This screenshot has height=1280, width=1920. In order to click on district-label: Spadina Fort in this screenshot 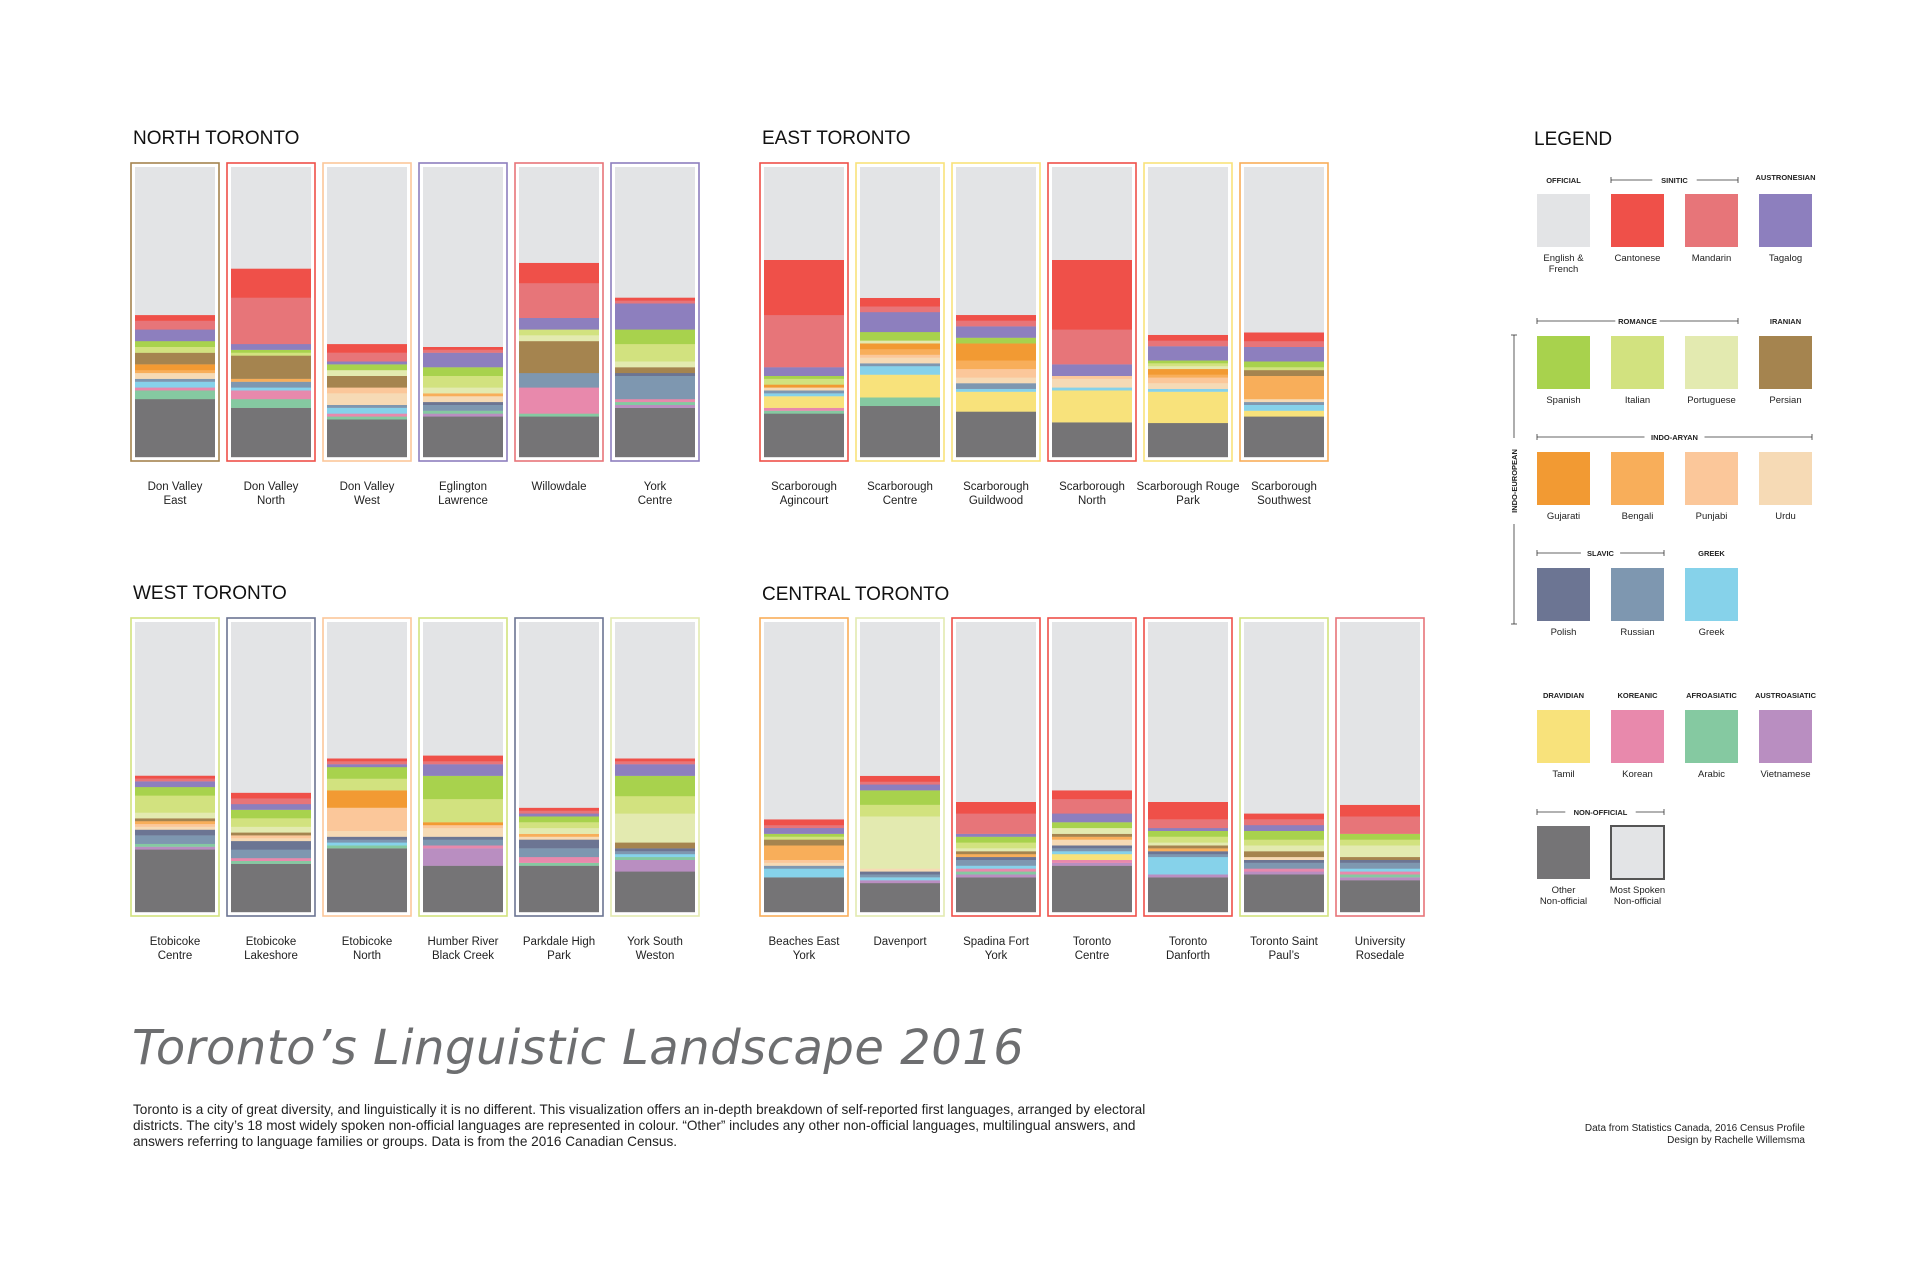, I will do `click(996, 942)`.